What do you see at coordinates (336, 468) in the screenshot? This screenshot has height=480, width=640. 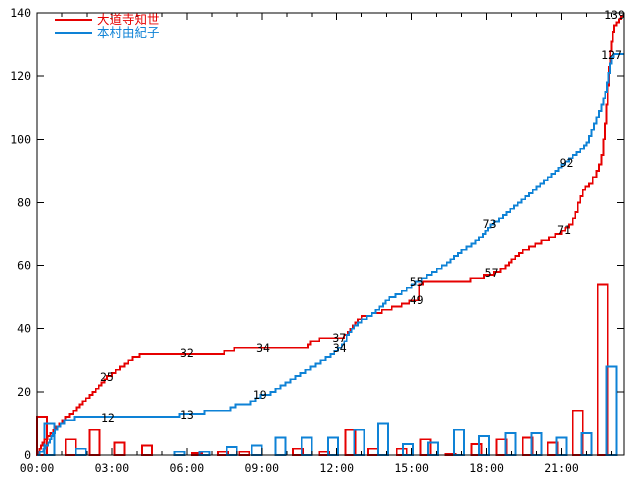 I see `x-tick-label: 12:00` at bounding box center [336, 468].